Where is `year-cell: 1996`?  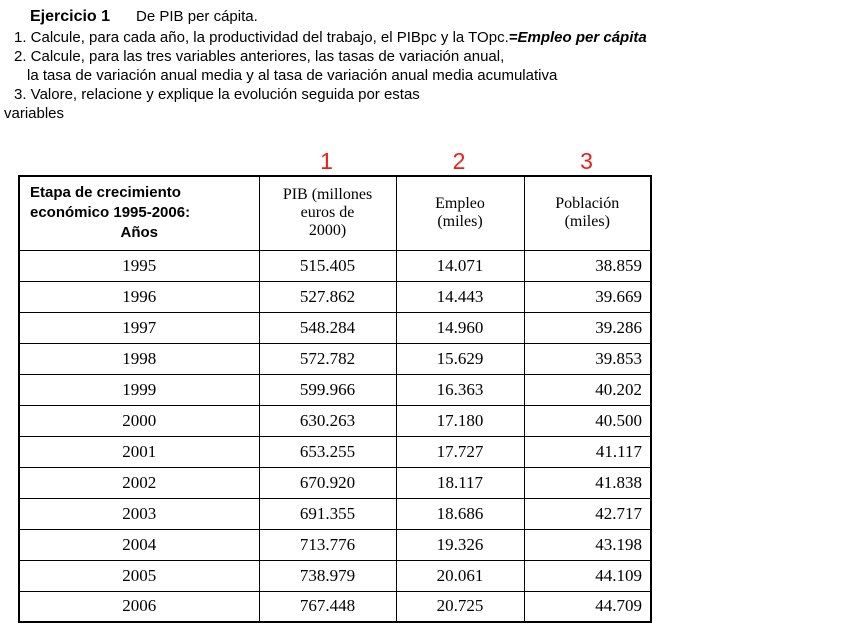
year-cell: 1996 is located at coordinates (139, 296).